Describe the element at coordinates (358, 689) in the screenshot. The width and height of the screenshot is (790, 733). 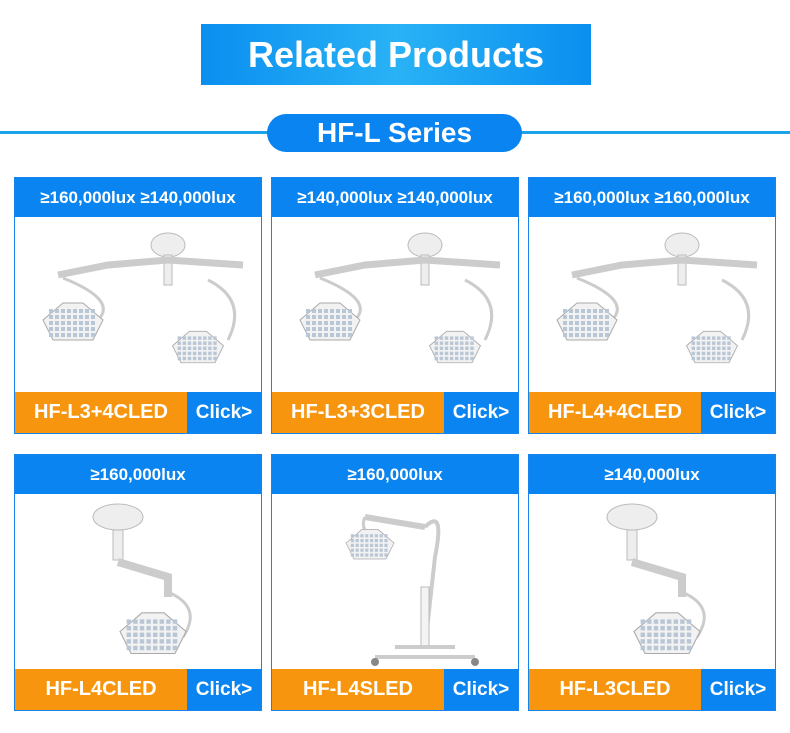
I see `product-name: HF-L4SLED` at that location.